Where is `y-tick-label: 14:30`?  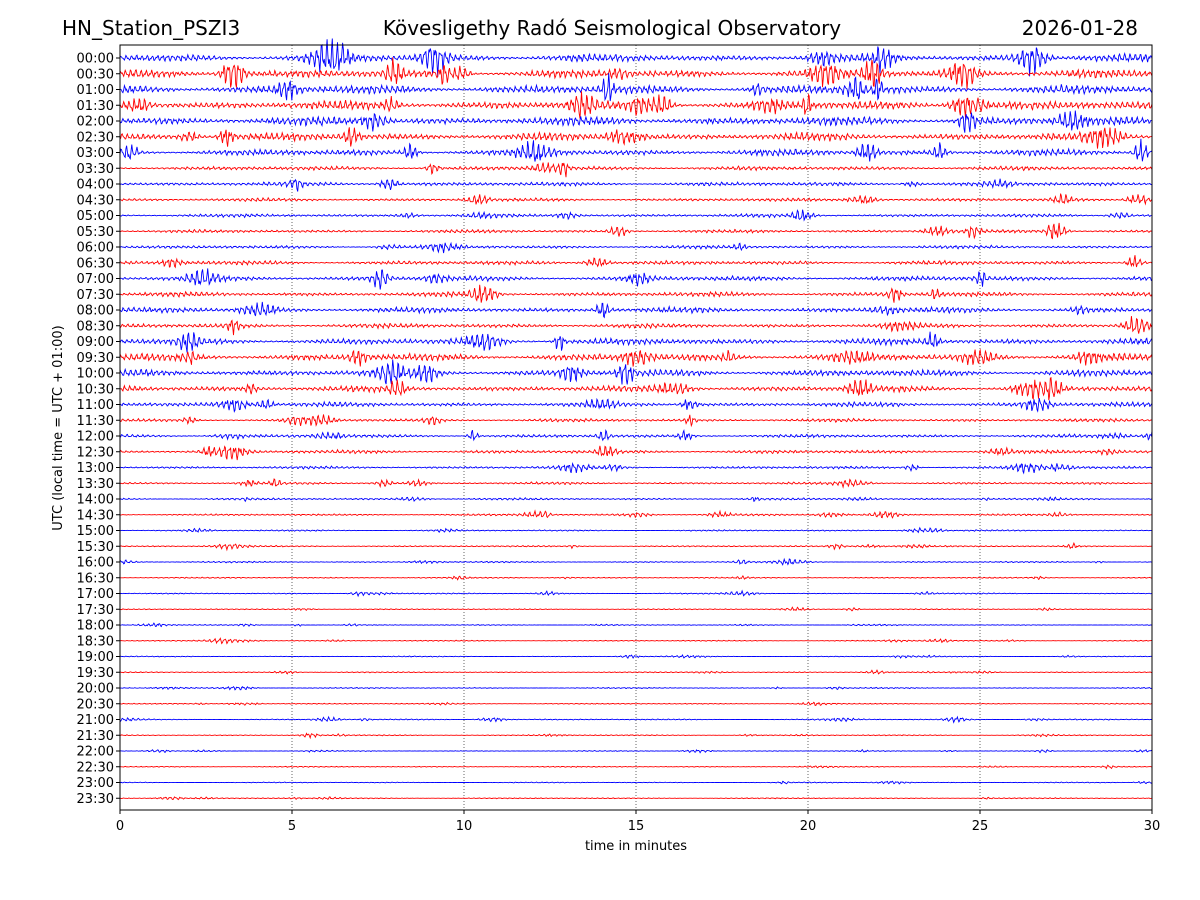
y-tick-label: 14:30 is located at coordinates (95, 515).